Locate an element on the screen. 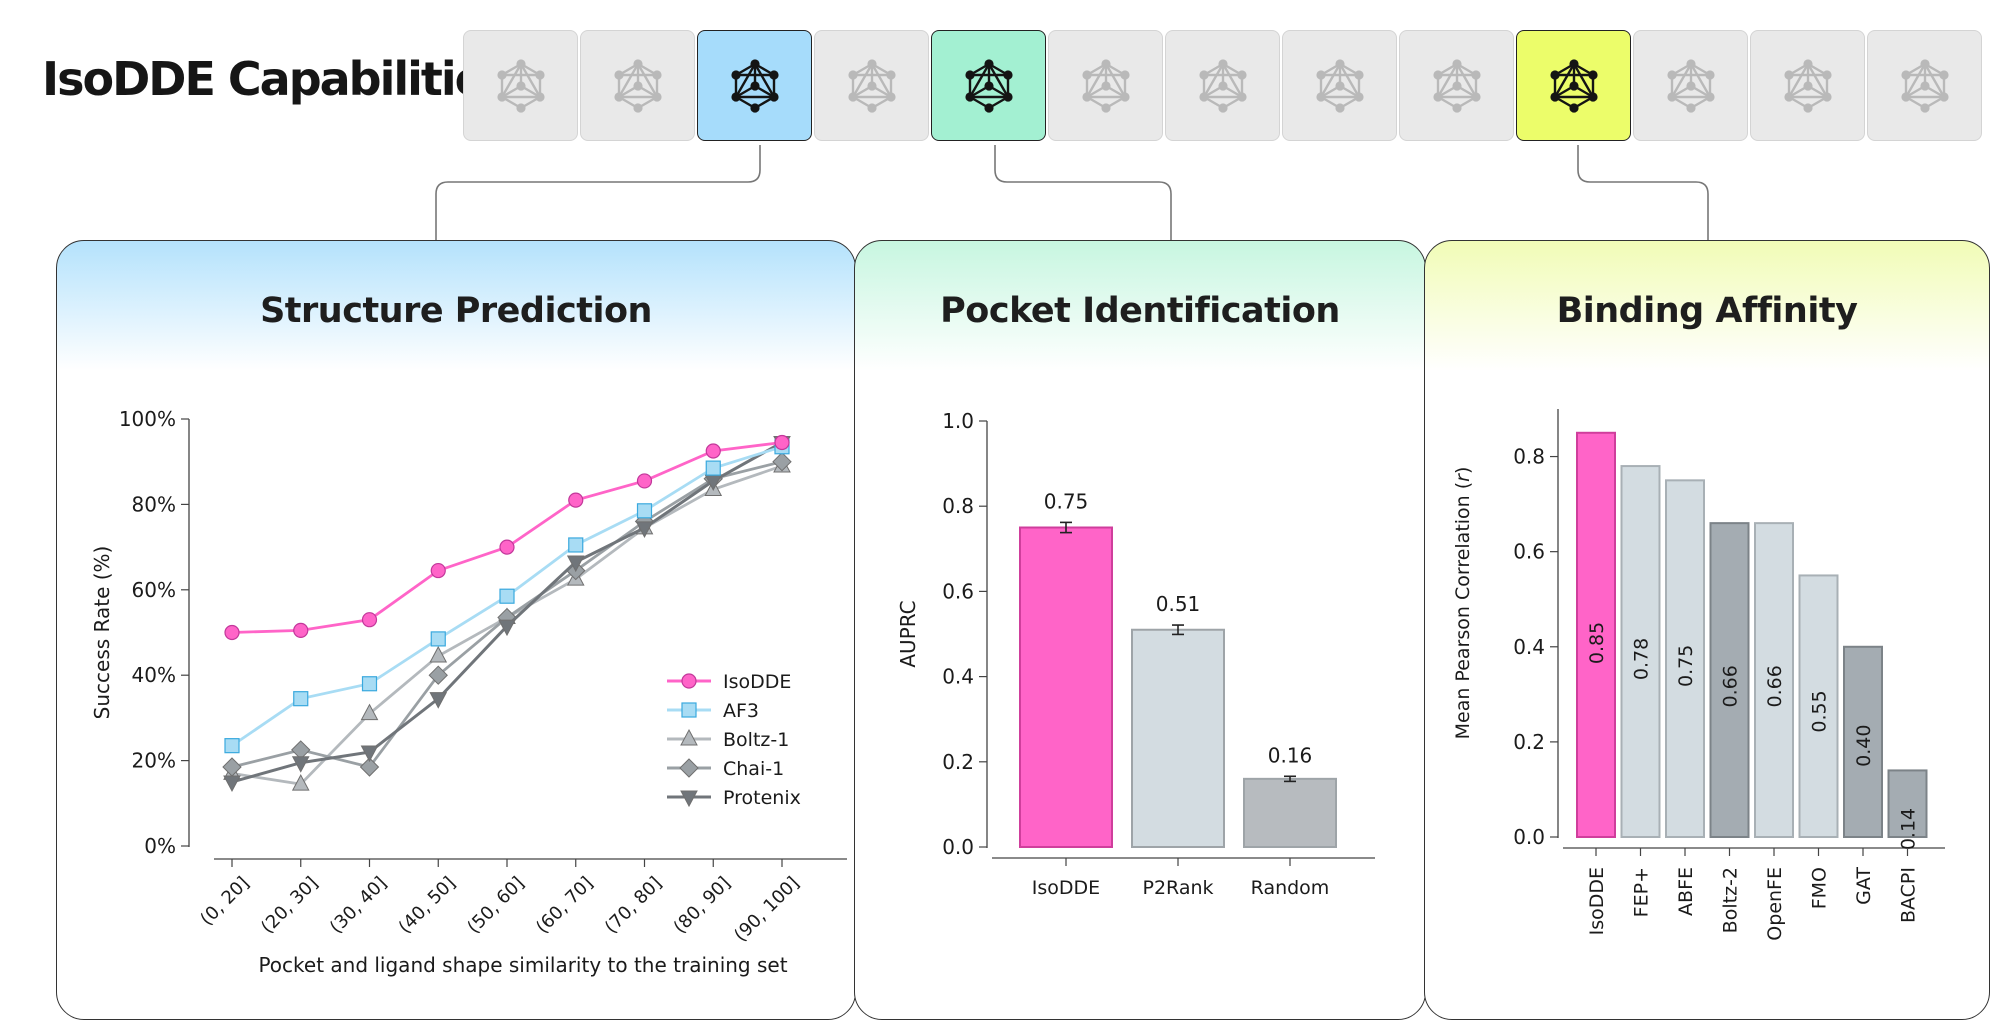  x-tick-label-abfe: ABFE is located at coordinates (1686, 891).